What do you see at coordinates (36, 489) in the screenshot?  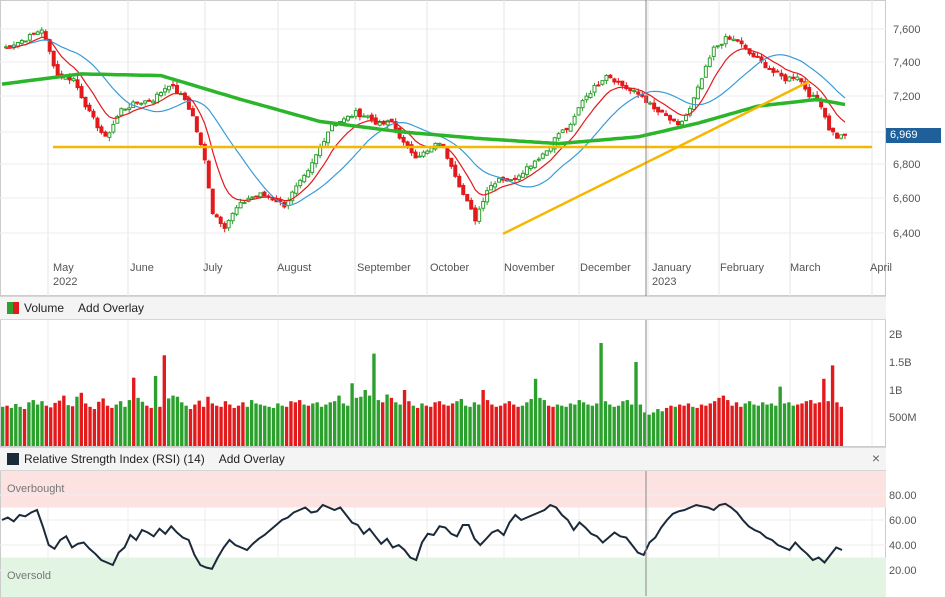 I see `overbought-label: Overbought` at bounding box center [36, 489].